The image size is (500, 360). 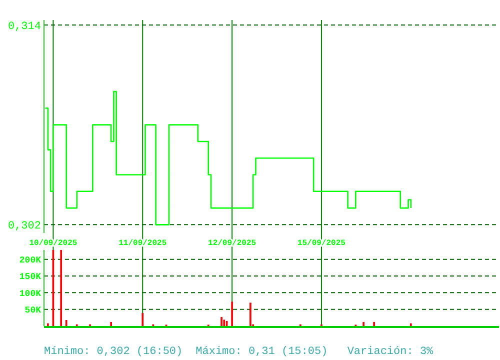 What do you see at coordinates (24, 226) in the screenshot?
I see `y-tick-label: 0,302` at bounding box center [24, 226].